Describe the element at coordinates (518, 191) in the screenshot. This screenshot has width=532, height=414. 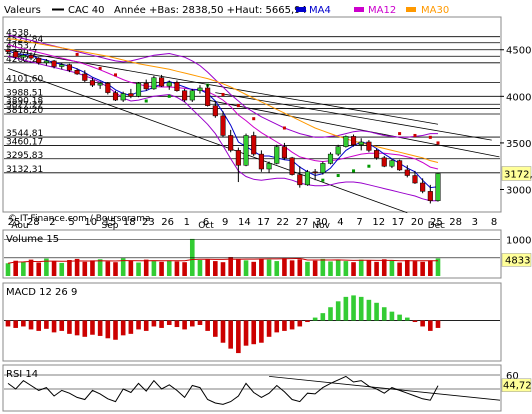
I see `y-tick-label: 3000` at that location.